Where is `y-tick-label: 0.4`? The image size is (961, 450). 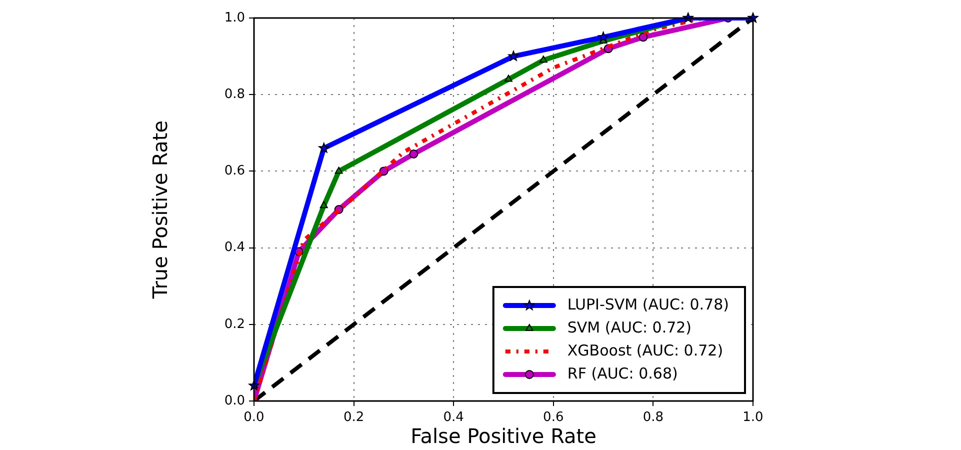
y-tick-label: 0.4 is located at coordinates (234, 248).